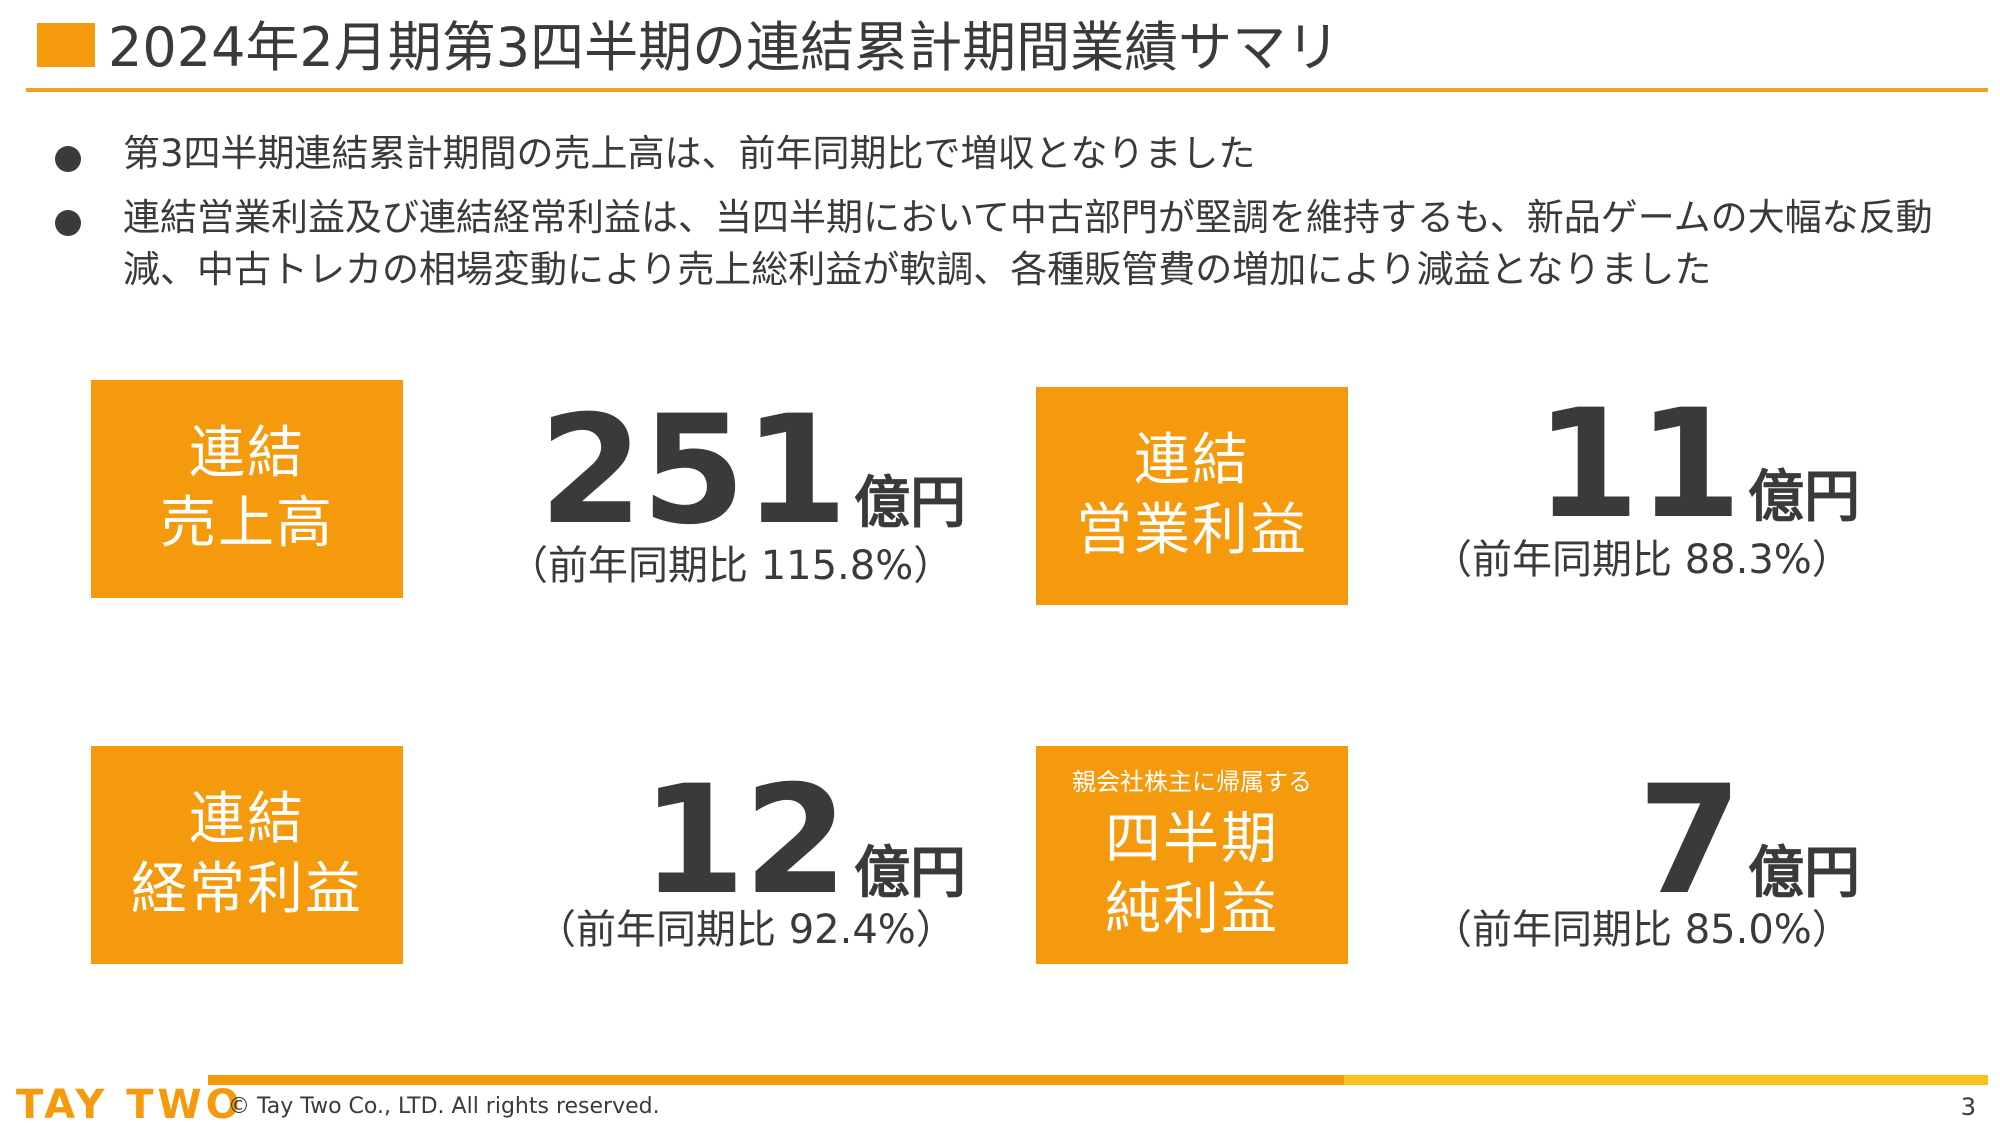 This screenshot has height=1128, width=2000. Describe the element at coordinates (689, 153) in the screenshot. I see `bullet-text: 第3四半期連結累計期間の売上高は、前年同期比で増収となりました` at that location.